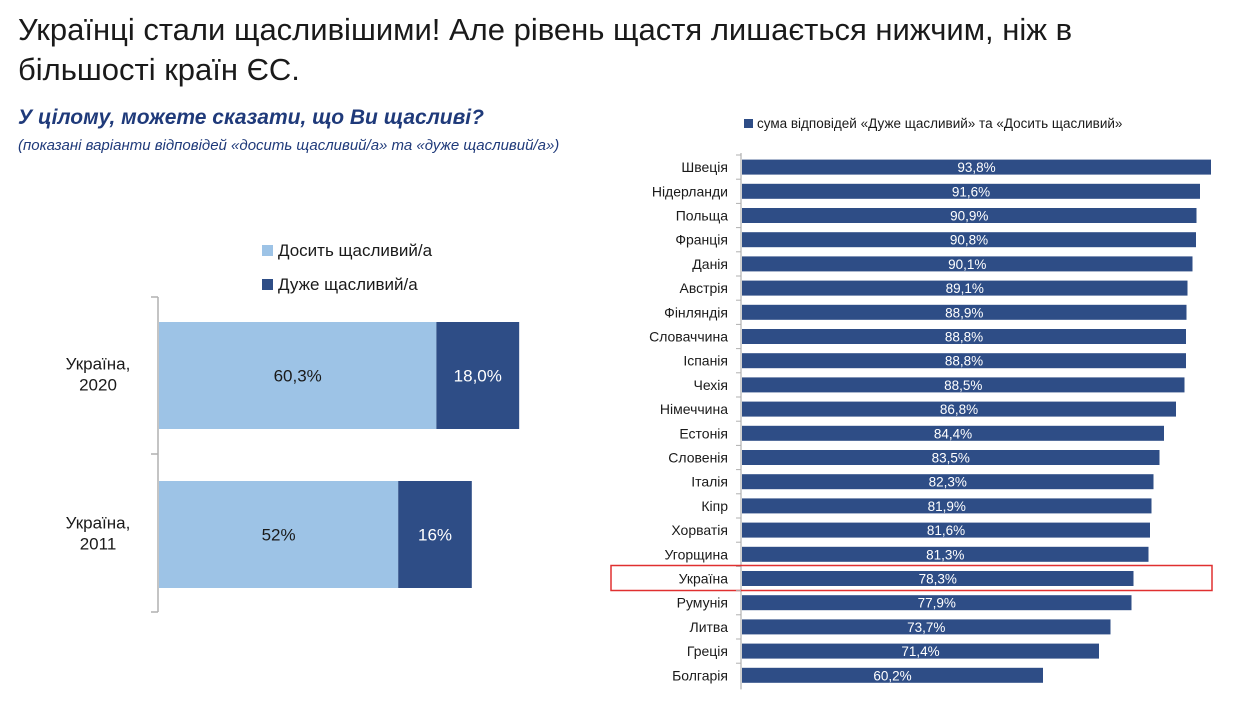 The image size is (1247, 703). I want to click on country-label: Чехія, so click(710, 385).